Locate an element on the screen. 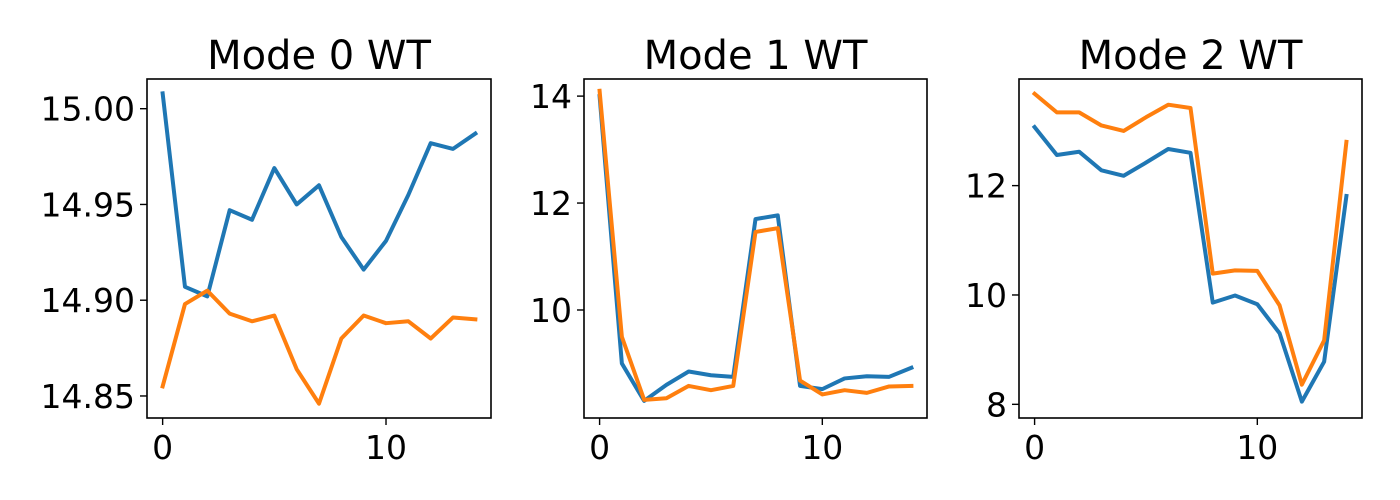 This screenshot has height=500, width=1400. y-tick-label: 14.95 is located at coordinates (88, 204).